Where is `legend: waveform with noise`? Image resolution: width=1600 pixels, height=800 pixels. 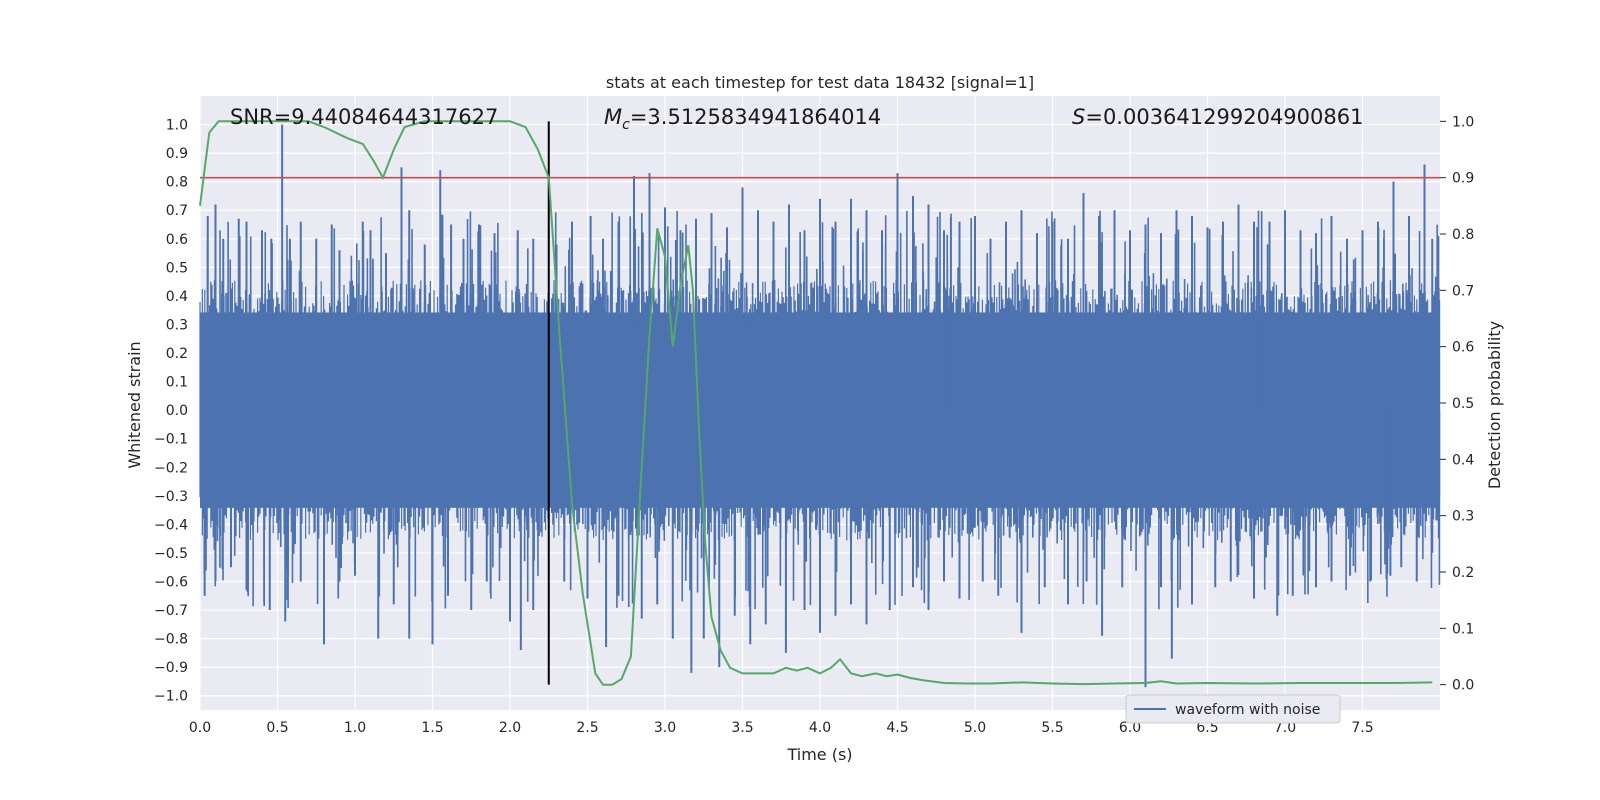
legend: waveform with noise is located at coordinates (1233, 709).